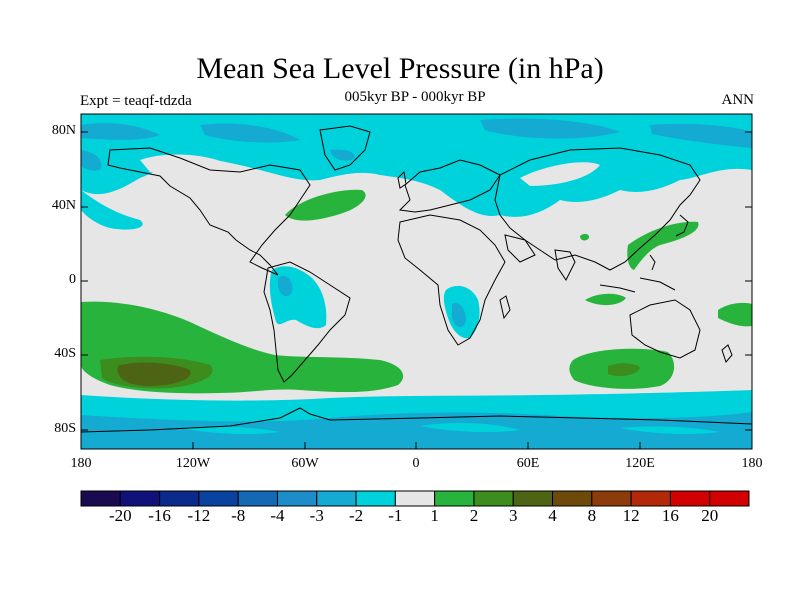  What do you see at coordinates (710, 515) in the screenshot?
I see `colorbar-label-15: 20` at bounding box center [710, 515].